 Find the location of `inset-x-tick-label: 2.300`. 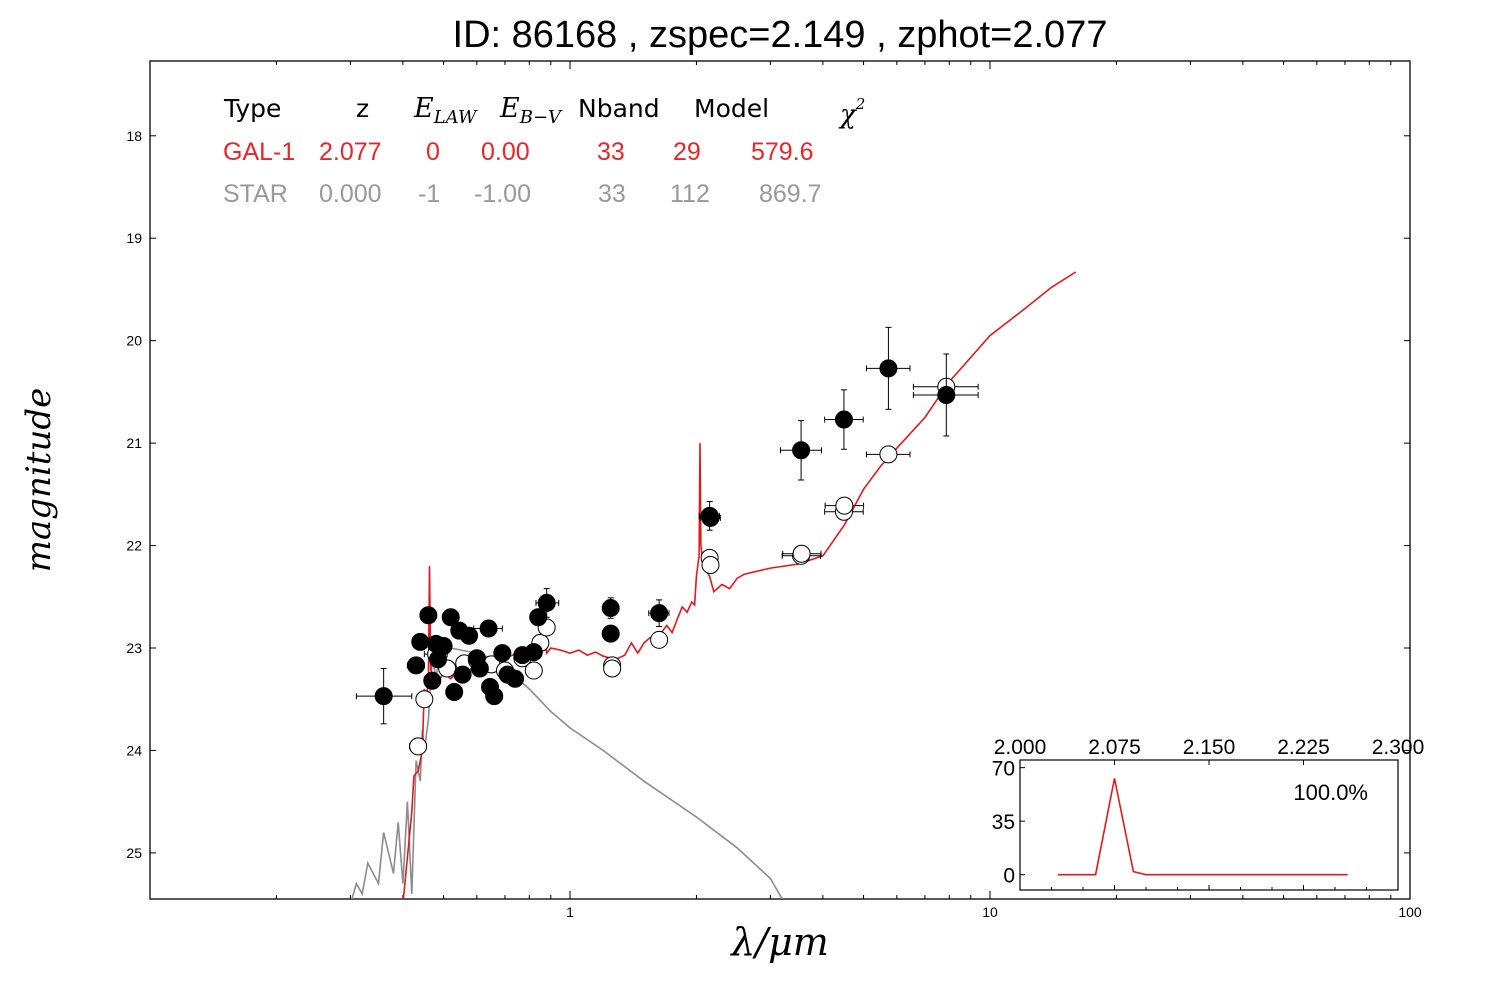

inset-x-tick-label: 2.300 is located at coordinates (1398, 747).